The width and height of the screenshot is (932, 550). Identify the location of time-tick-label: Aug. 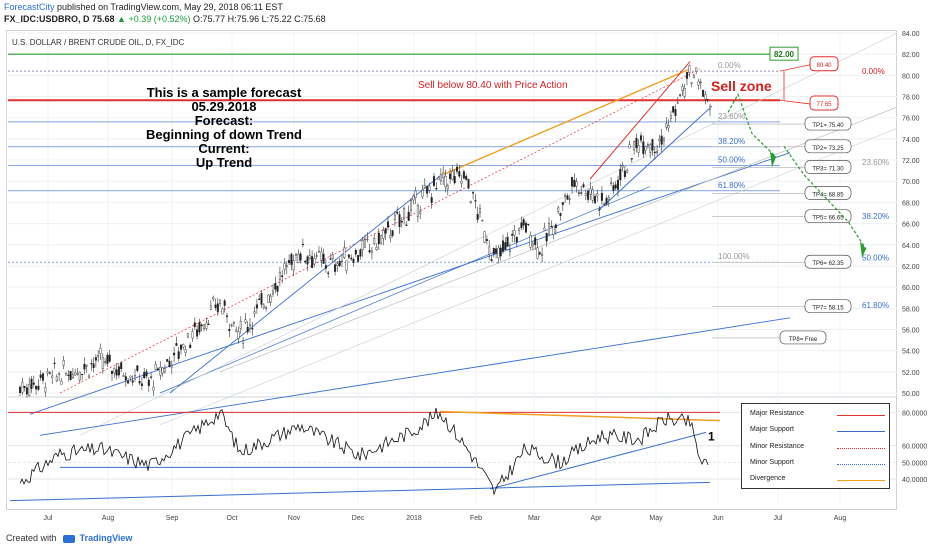
(108, 518).